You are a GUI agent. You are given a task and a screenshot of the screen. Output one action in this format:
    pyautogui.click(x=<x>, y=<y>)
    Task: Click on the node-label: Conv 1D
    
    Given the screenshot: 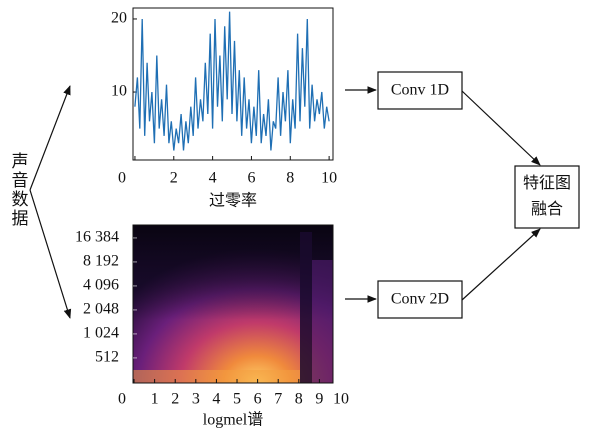 What is the action you would take?
    pyautogui.click(x=420, y=90)
    